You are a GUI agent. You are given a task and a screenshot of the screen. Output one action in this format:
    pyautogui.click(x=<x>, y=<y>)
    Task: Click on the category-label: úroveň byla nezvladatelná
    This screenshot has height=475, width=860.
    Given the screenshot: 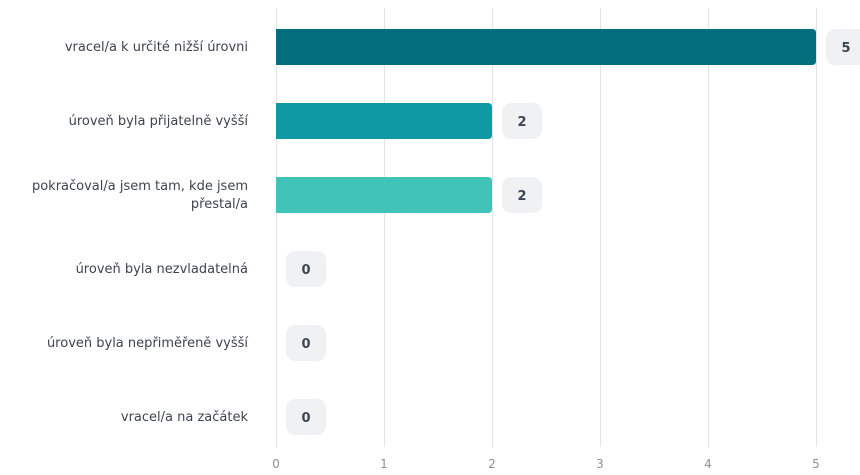 What is the action you would take?
    pyautogui.click(x=162, y=269)
    